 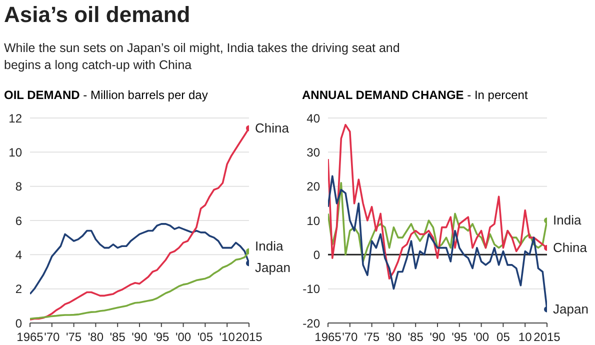 I want to click on y-tick-label: -20, so click(x=311, y=323).